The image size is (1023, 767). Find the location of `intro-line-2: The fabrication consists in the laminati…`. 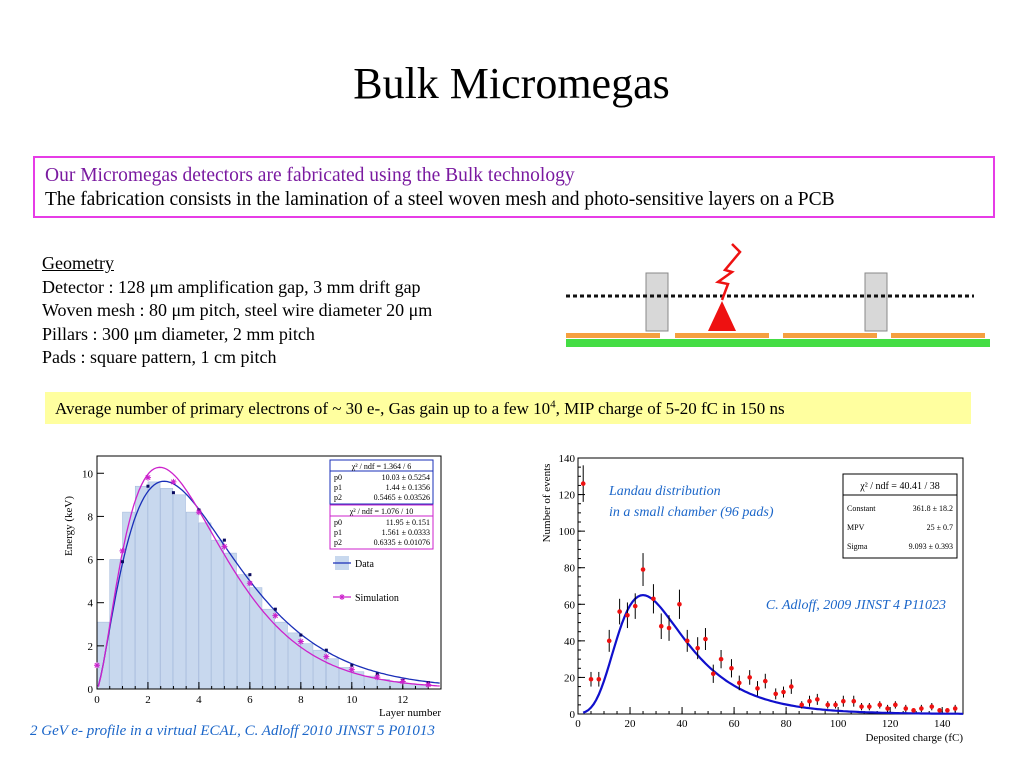

intro-line-2: The fabrication consists in the laminati… is located at coordinates (440, 199).